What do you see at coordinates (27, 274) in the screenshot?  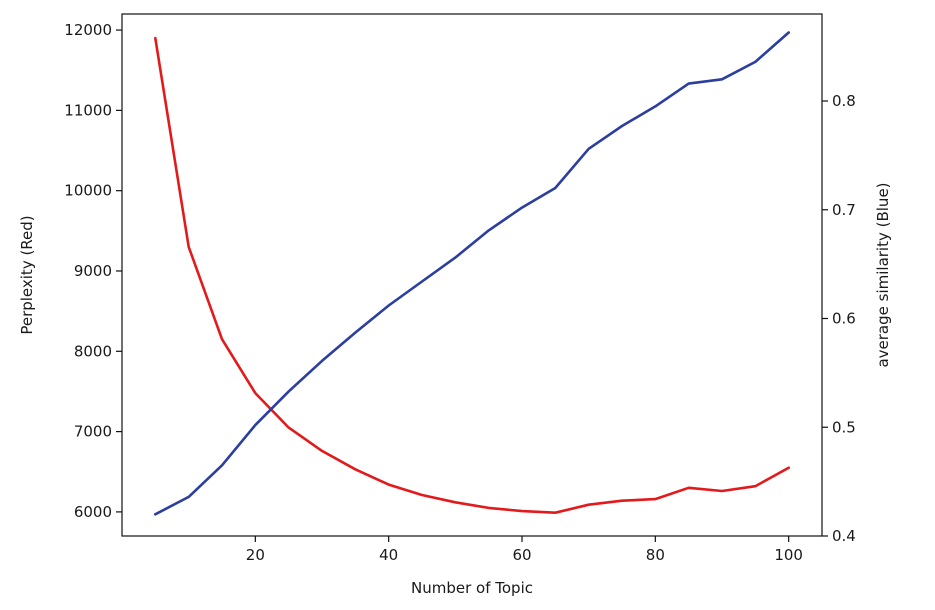 I see `left-y-axis-label: Perplexity (Red)` at bounding box center [27, 274].